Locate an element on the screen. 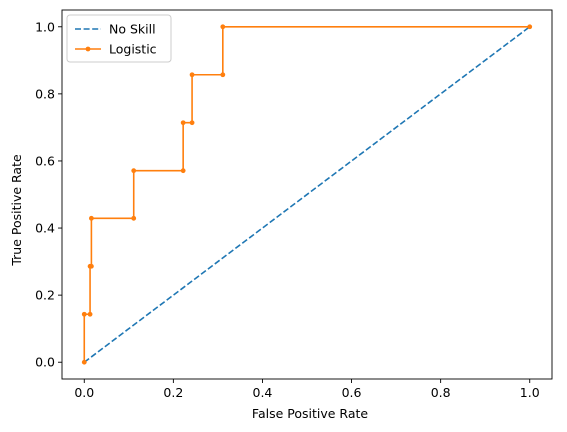 The image size is (567, 432). y-tick-label: 0.0 is located at coordinates (45, 362).